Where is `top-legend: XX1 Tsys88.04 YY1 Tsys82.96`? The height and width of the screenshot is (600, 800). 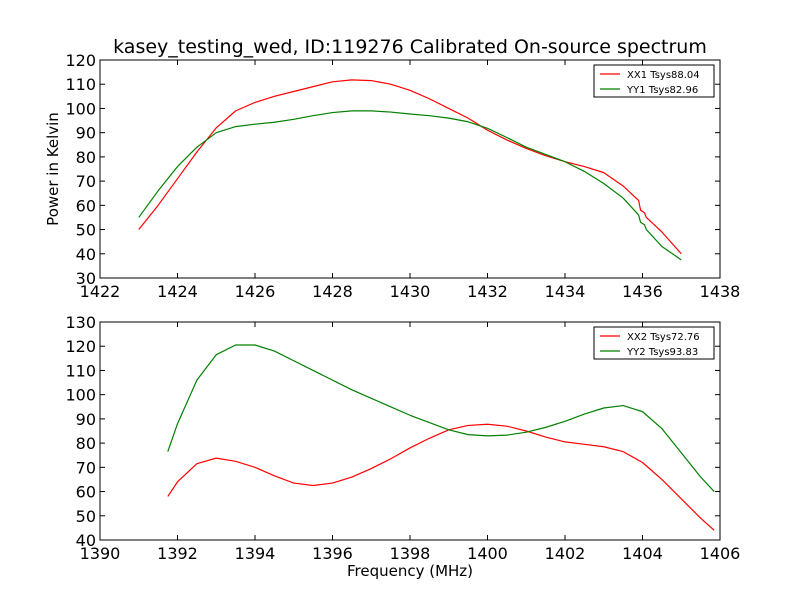 top-legend: XX1 Tsys88.04 YY1 Tsys82.96 is located at coordinates (654, 81).